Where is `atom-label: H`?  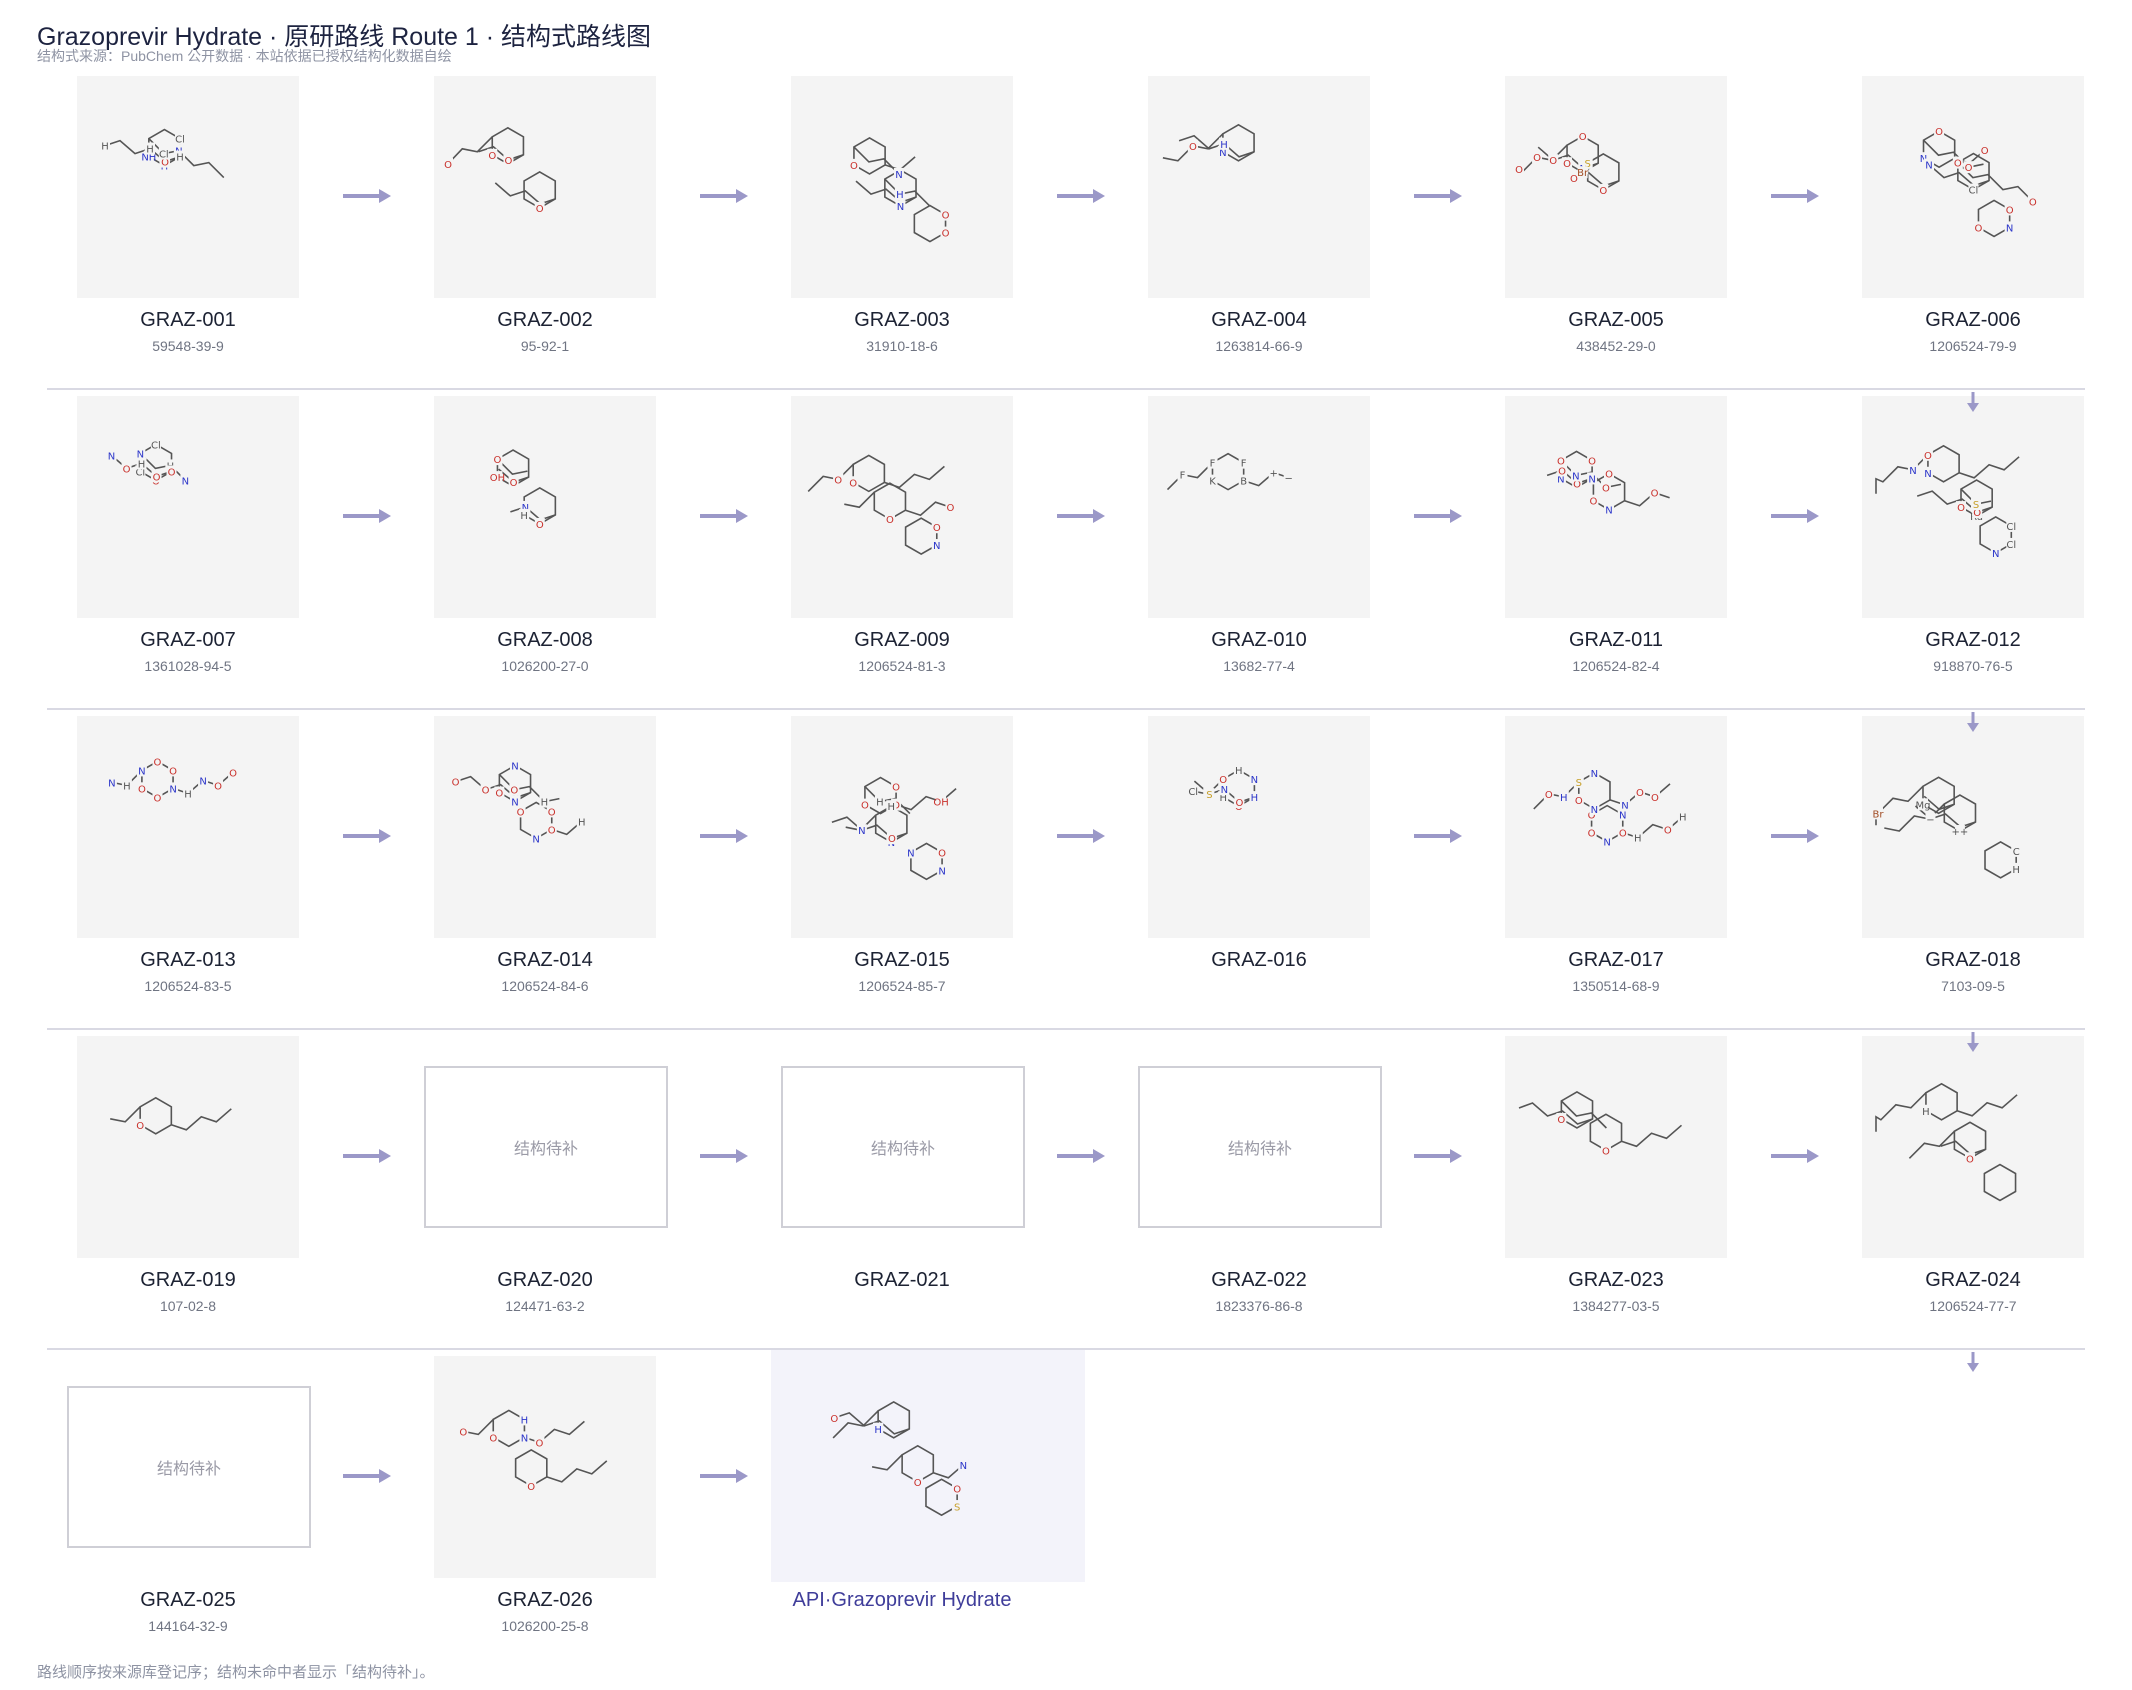
atom-label: H is located at coordinates (892, 807).